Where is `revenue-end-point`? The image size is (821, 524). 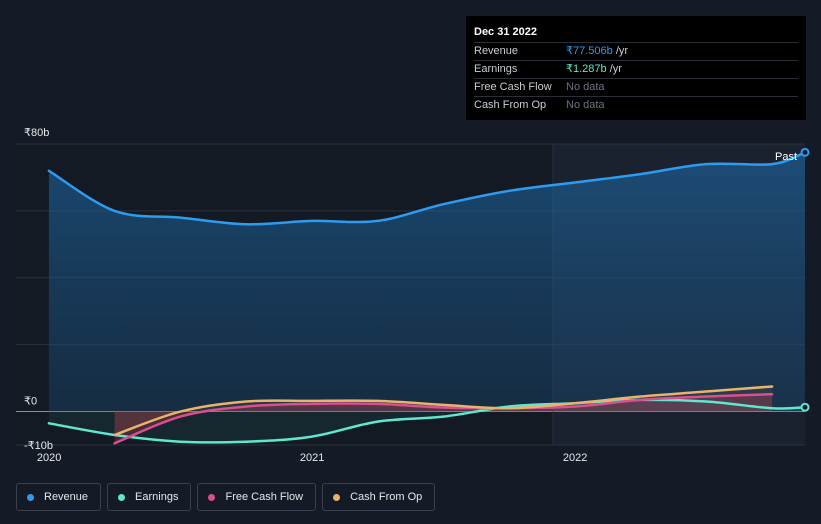
revenue-end-point is located at coordinates (805, 152).